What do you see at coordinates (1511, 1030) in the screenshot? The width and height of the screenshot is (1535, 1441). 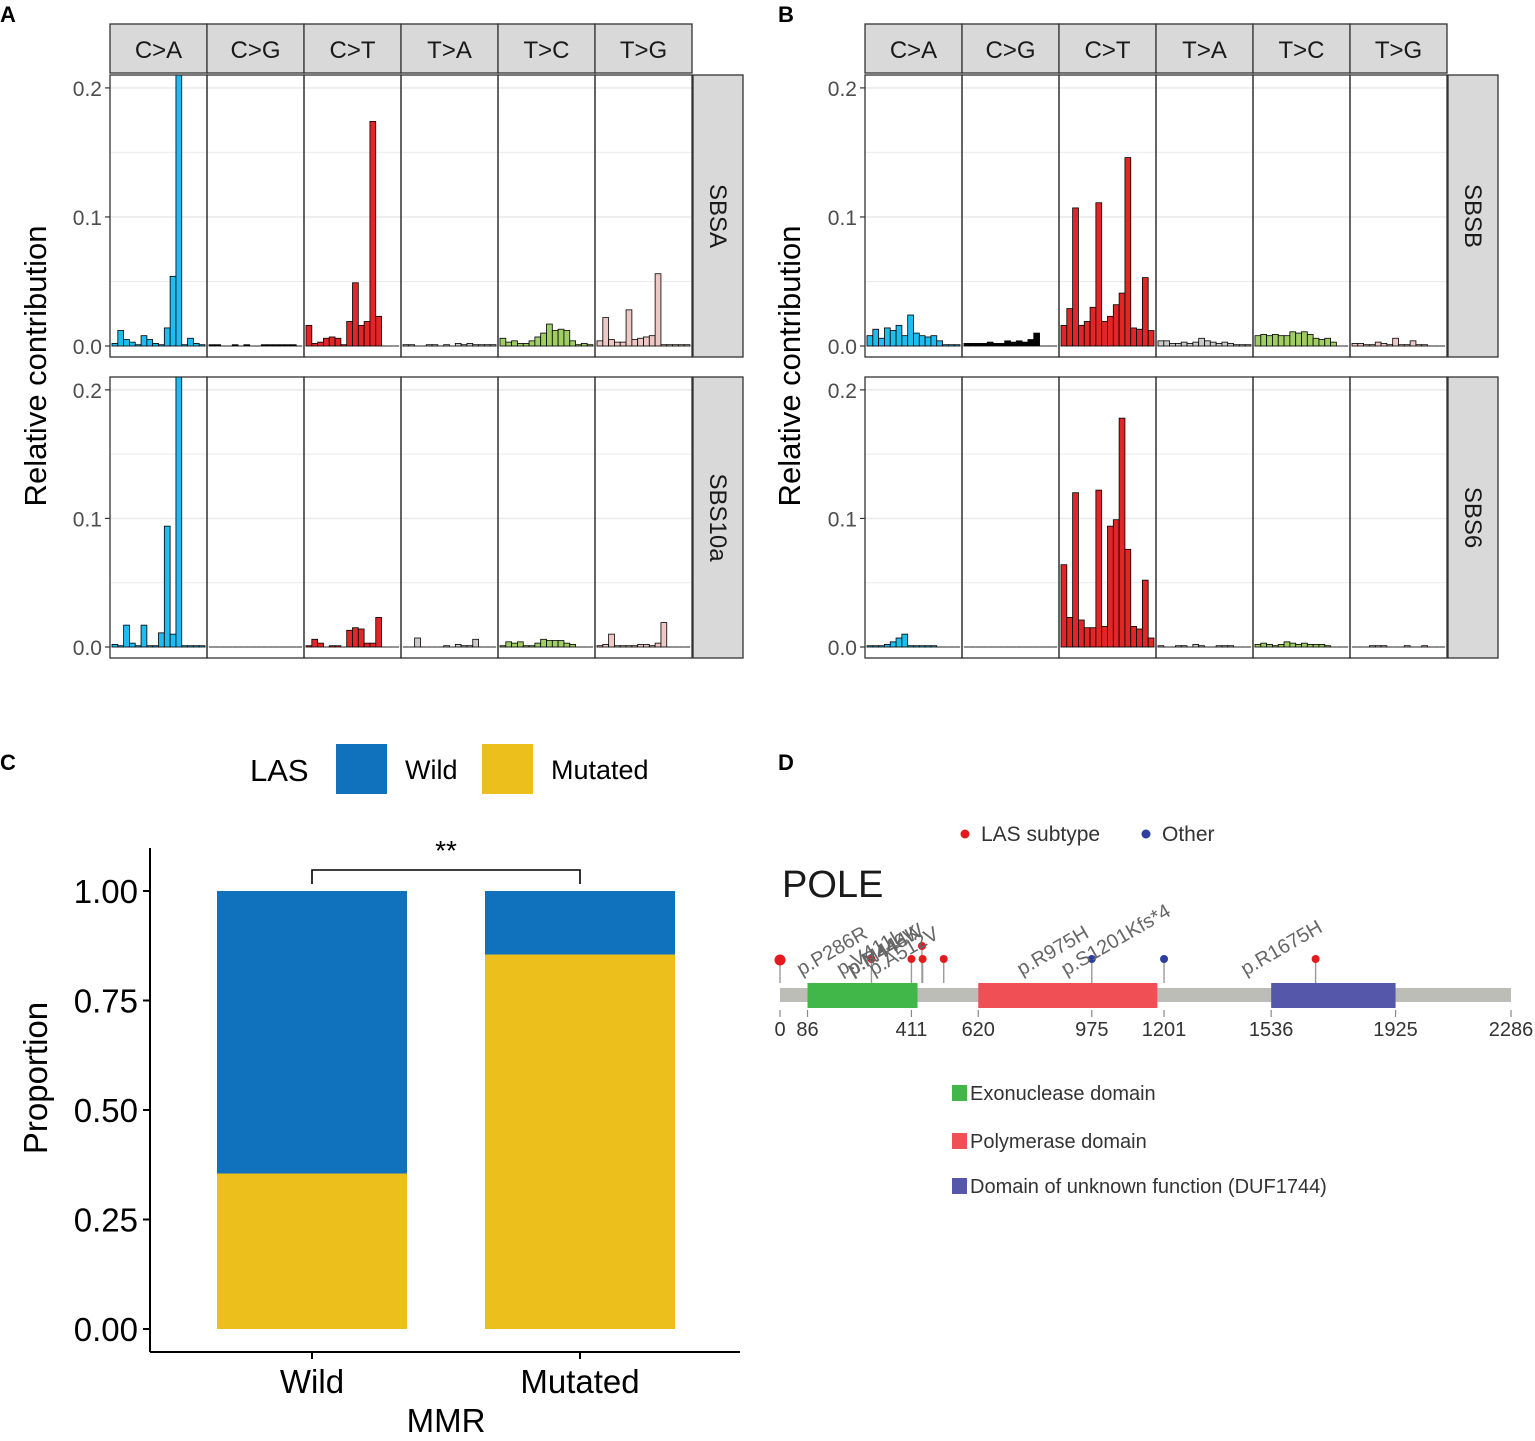 I see `position-tick-label: 2286` at bounding box center [1511, 1030].